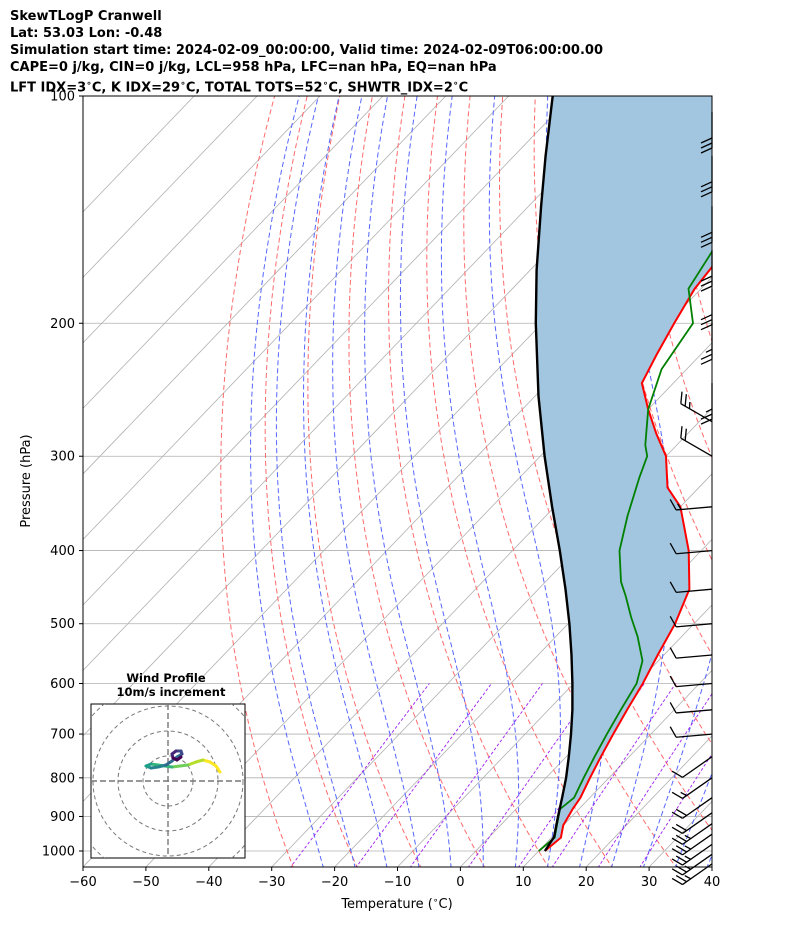  I want to click on y-tick-label: 200, so click(62, 324).